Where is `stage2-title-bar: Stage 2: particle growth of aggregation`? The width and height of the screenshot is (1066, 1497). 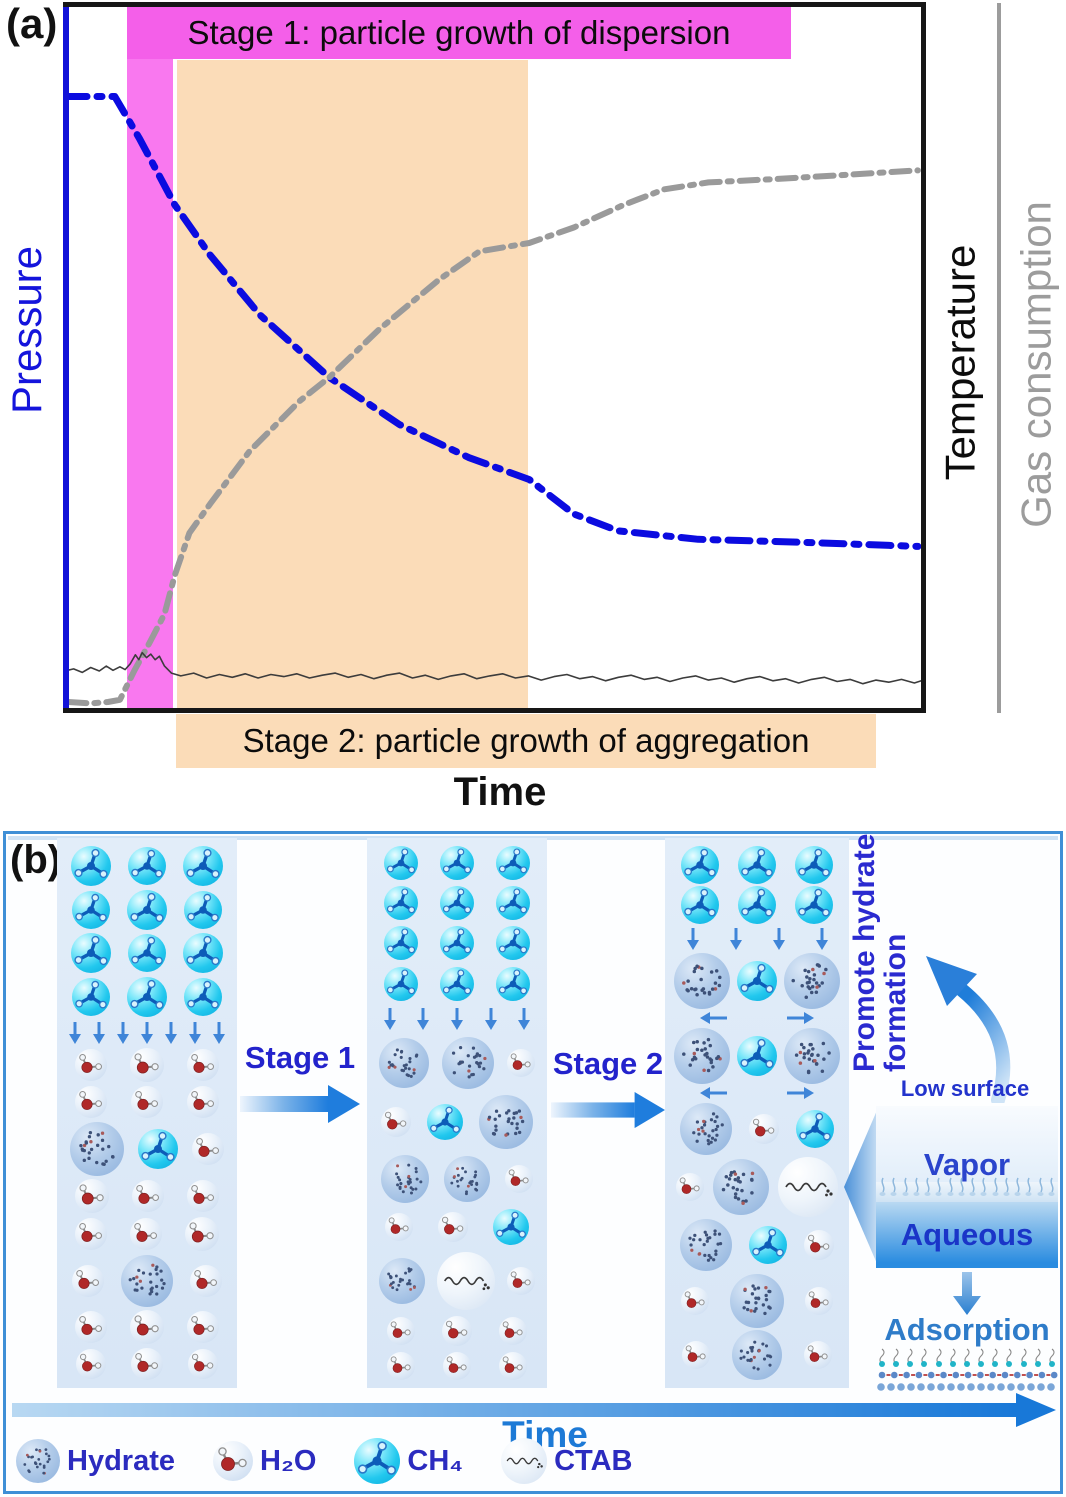
stage2-title-bar: Stage 2: particle growth of aggregation is located at coordinates (526, 741).